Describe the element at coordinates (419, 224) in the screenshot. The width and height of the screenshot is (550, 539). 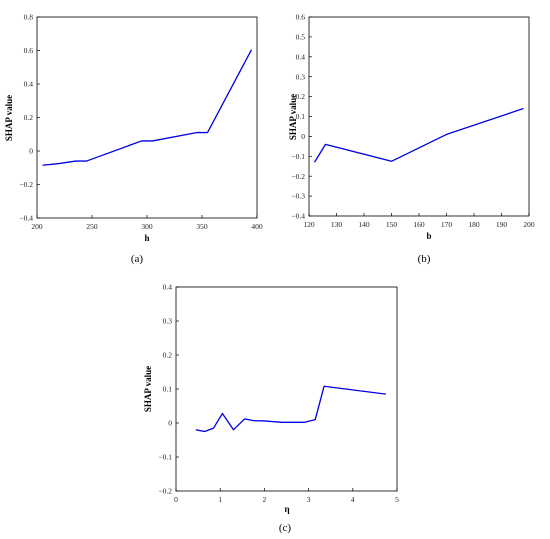
I see `x-tick-label: 160` at that location.